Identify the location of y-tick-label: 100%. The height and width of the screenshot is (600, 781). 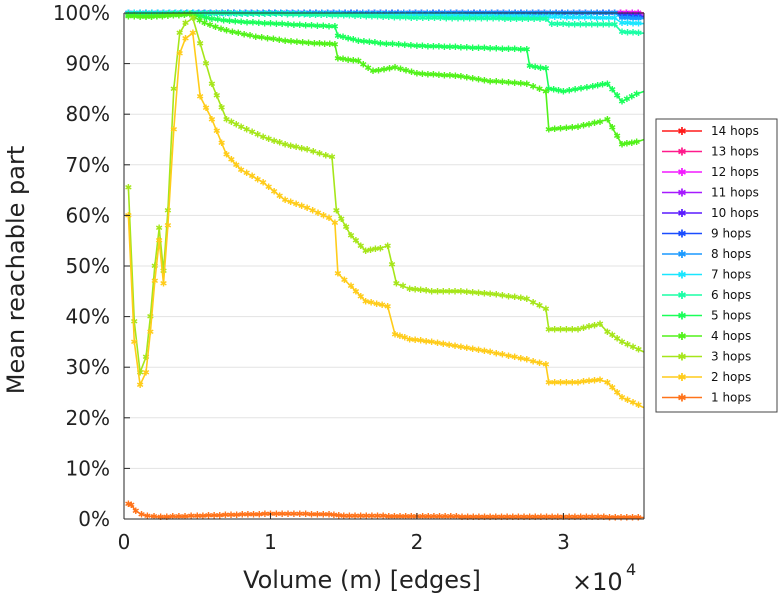
(81, 13).